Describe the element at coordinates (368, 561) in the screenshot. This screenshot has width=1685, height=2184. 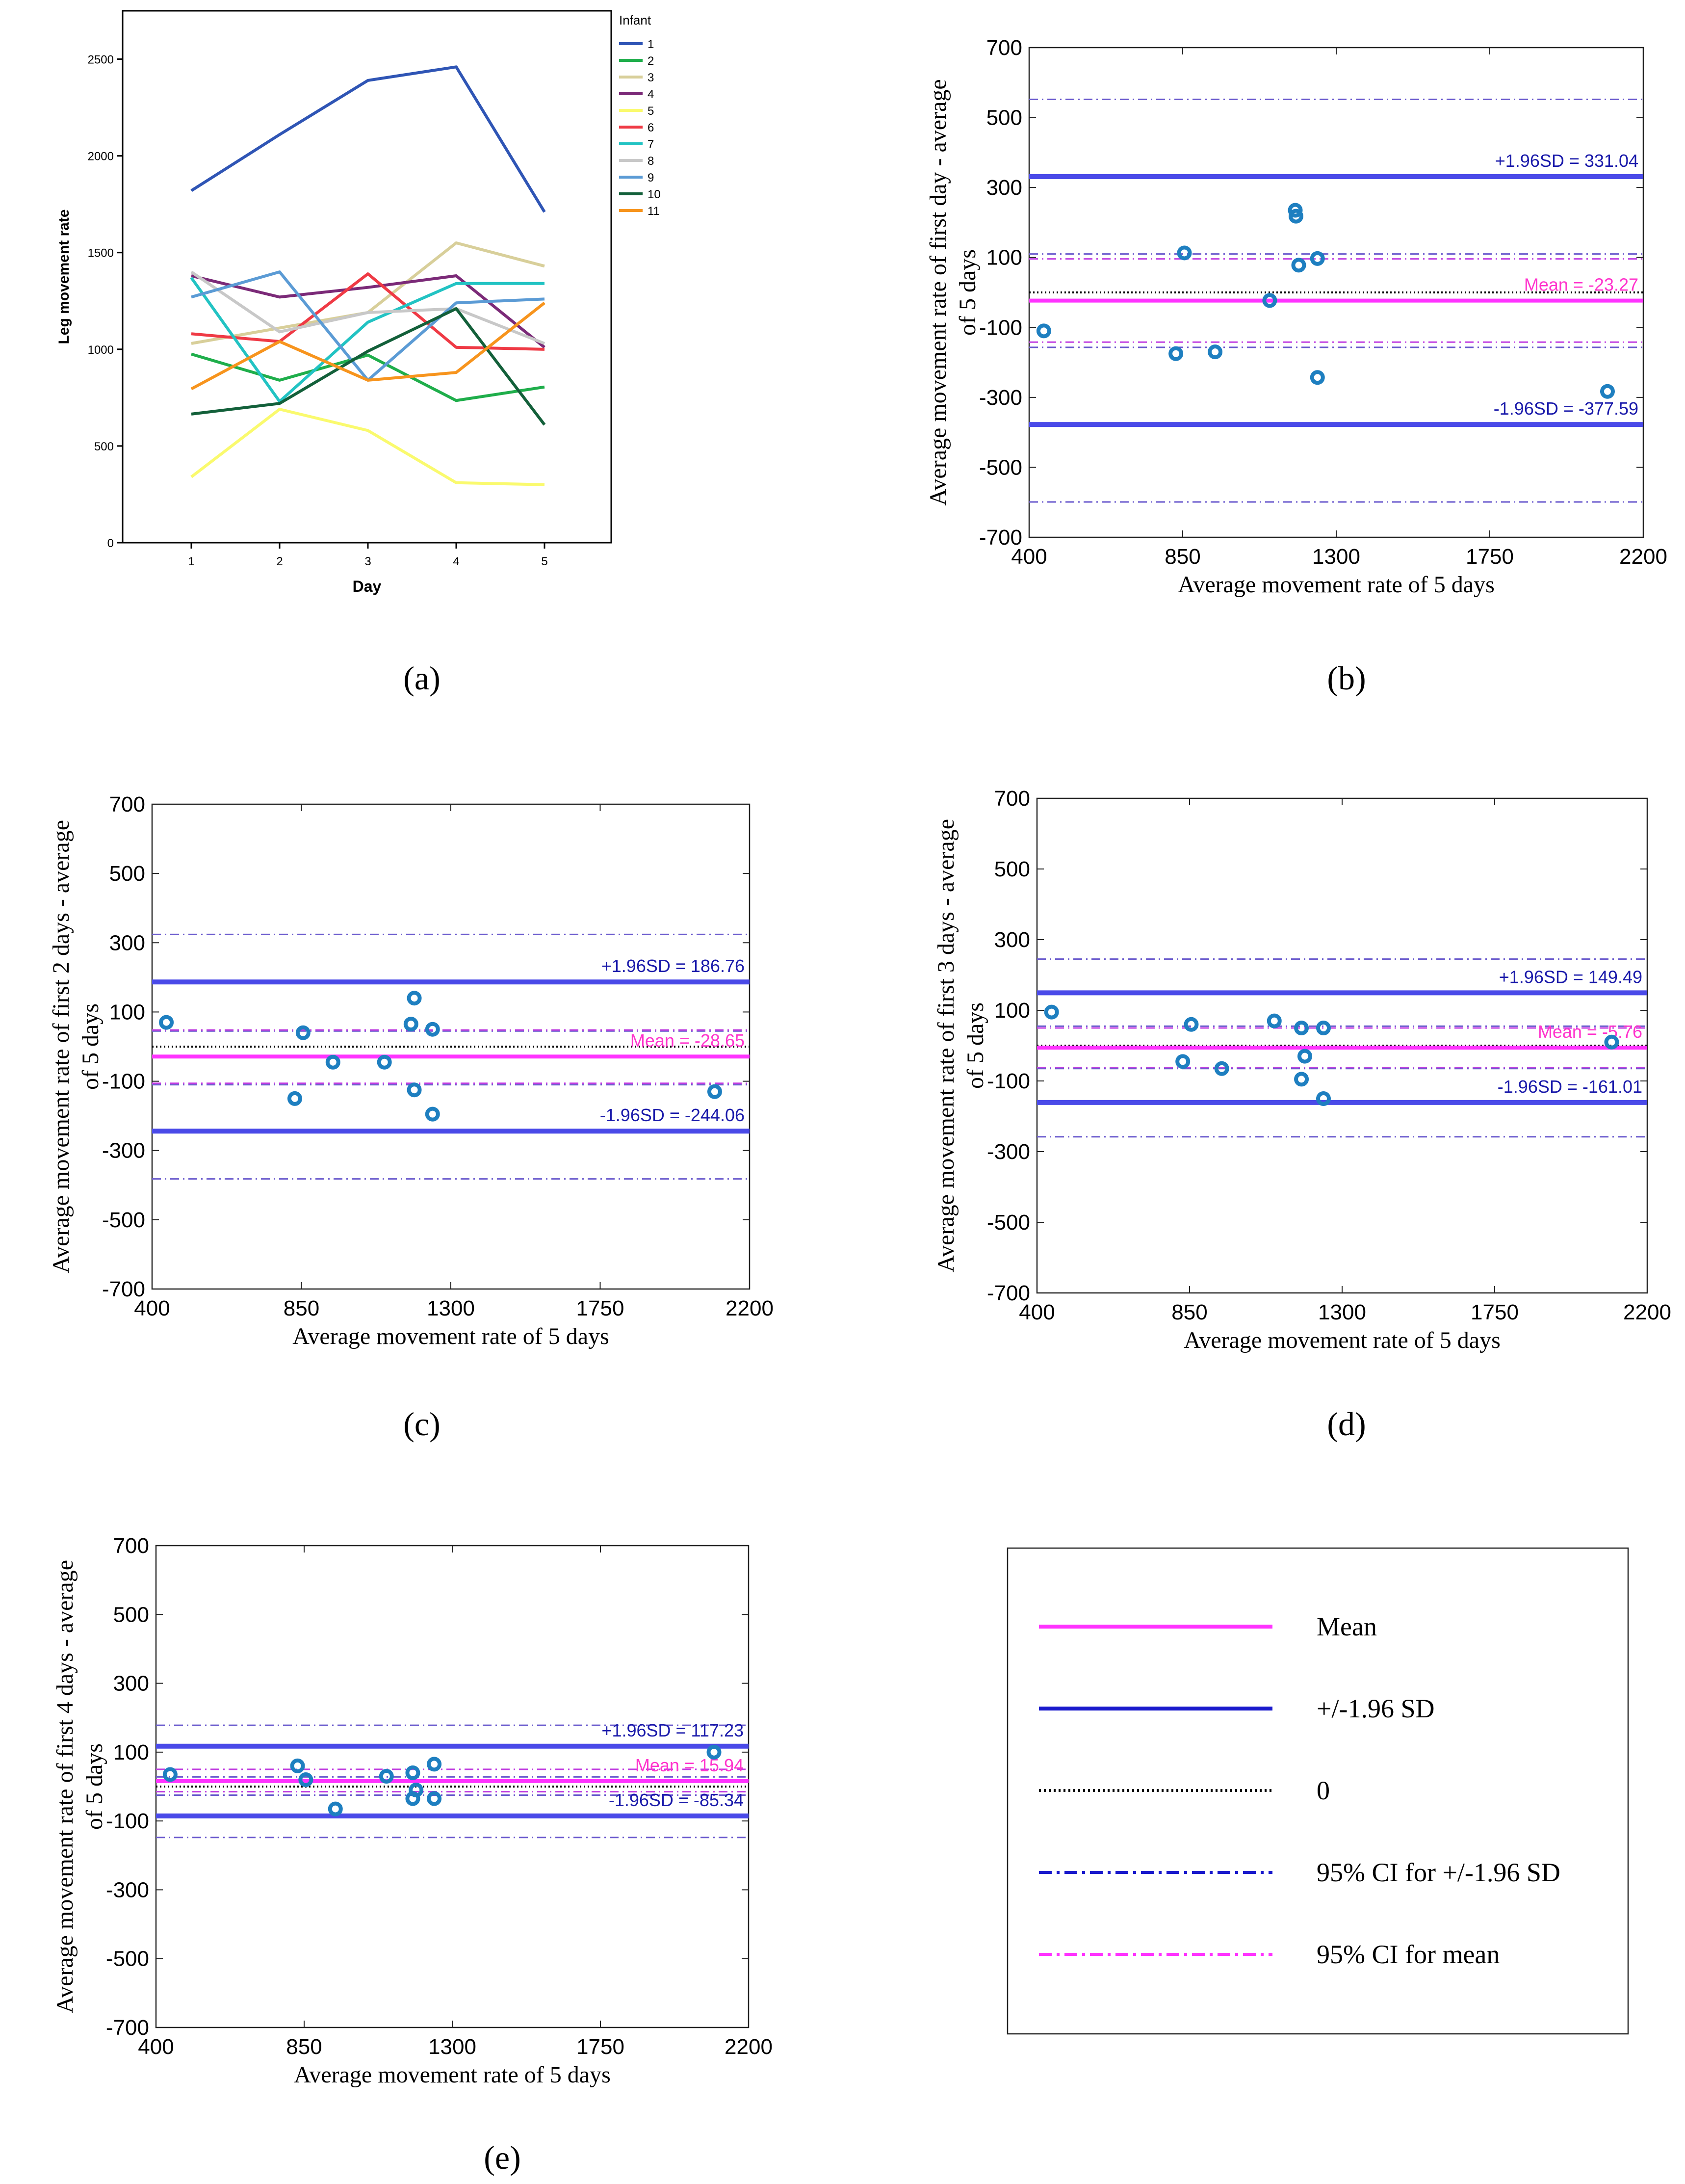
I see `x-tick-label: 3` at that location.